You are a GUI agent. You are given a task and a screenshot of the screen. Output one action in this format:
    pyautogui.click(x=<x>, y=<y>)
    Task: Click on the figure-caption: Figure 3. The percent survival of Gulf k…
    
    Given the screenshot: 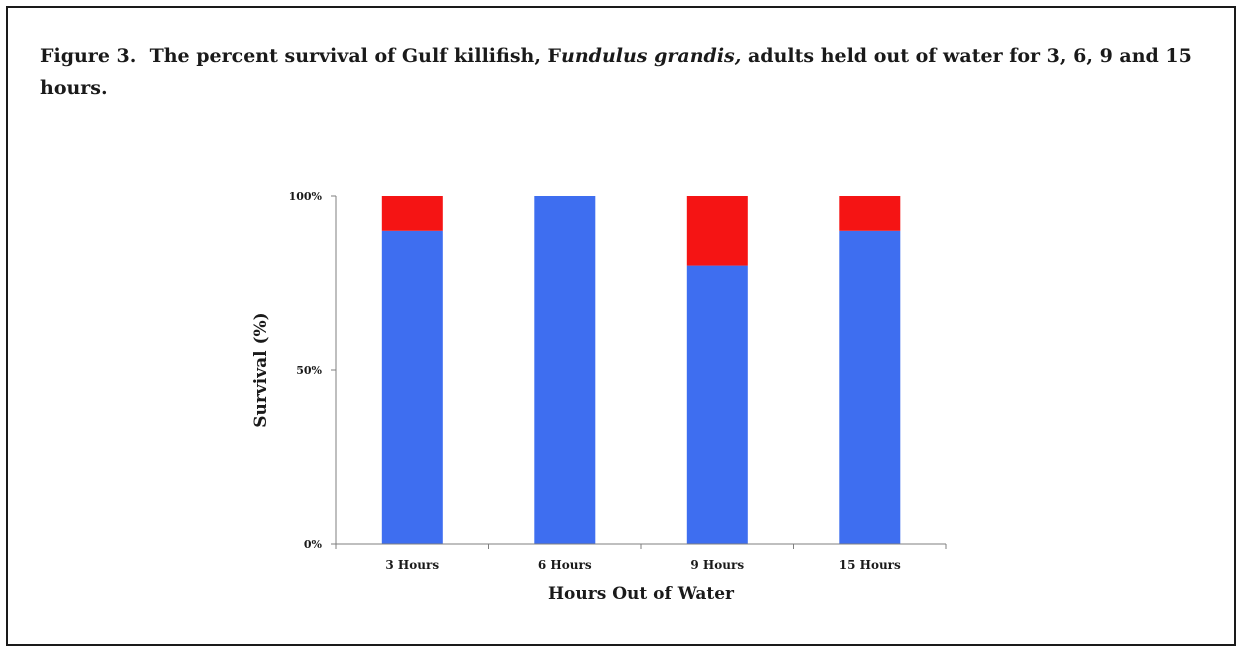 What is the action you would take?
    pyautogui.click(x=630, y=72)
    